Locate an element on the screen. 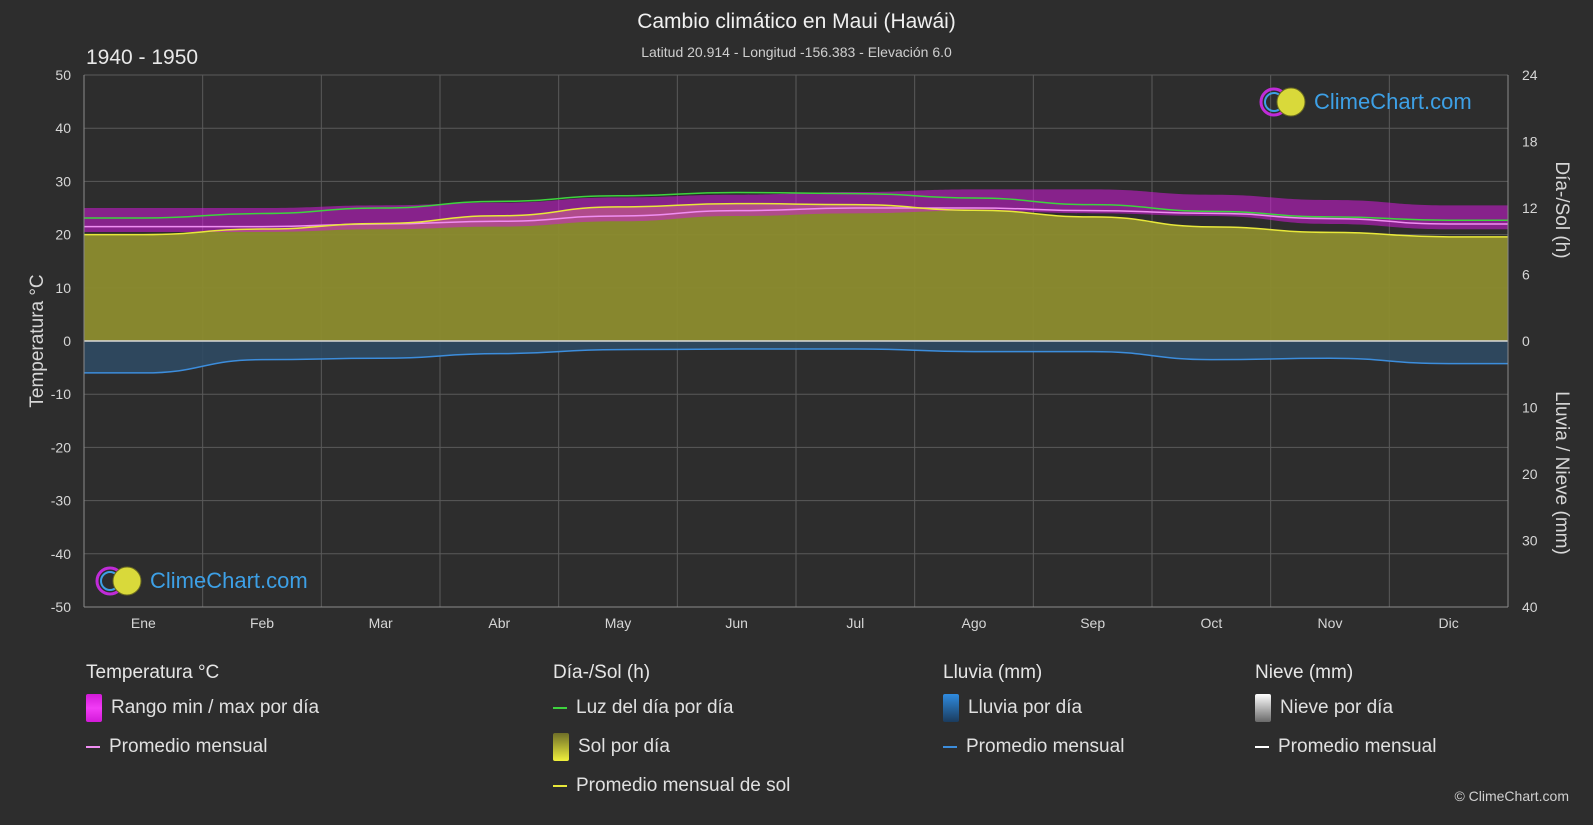 This screenshot has width=1593, height=825. y-axis-label: Temperatura °C is located at coordinates (37, 340).